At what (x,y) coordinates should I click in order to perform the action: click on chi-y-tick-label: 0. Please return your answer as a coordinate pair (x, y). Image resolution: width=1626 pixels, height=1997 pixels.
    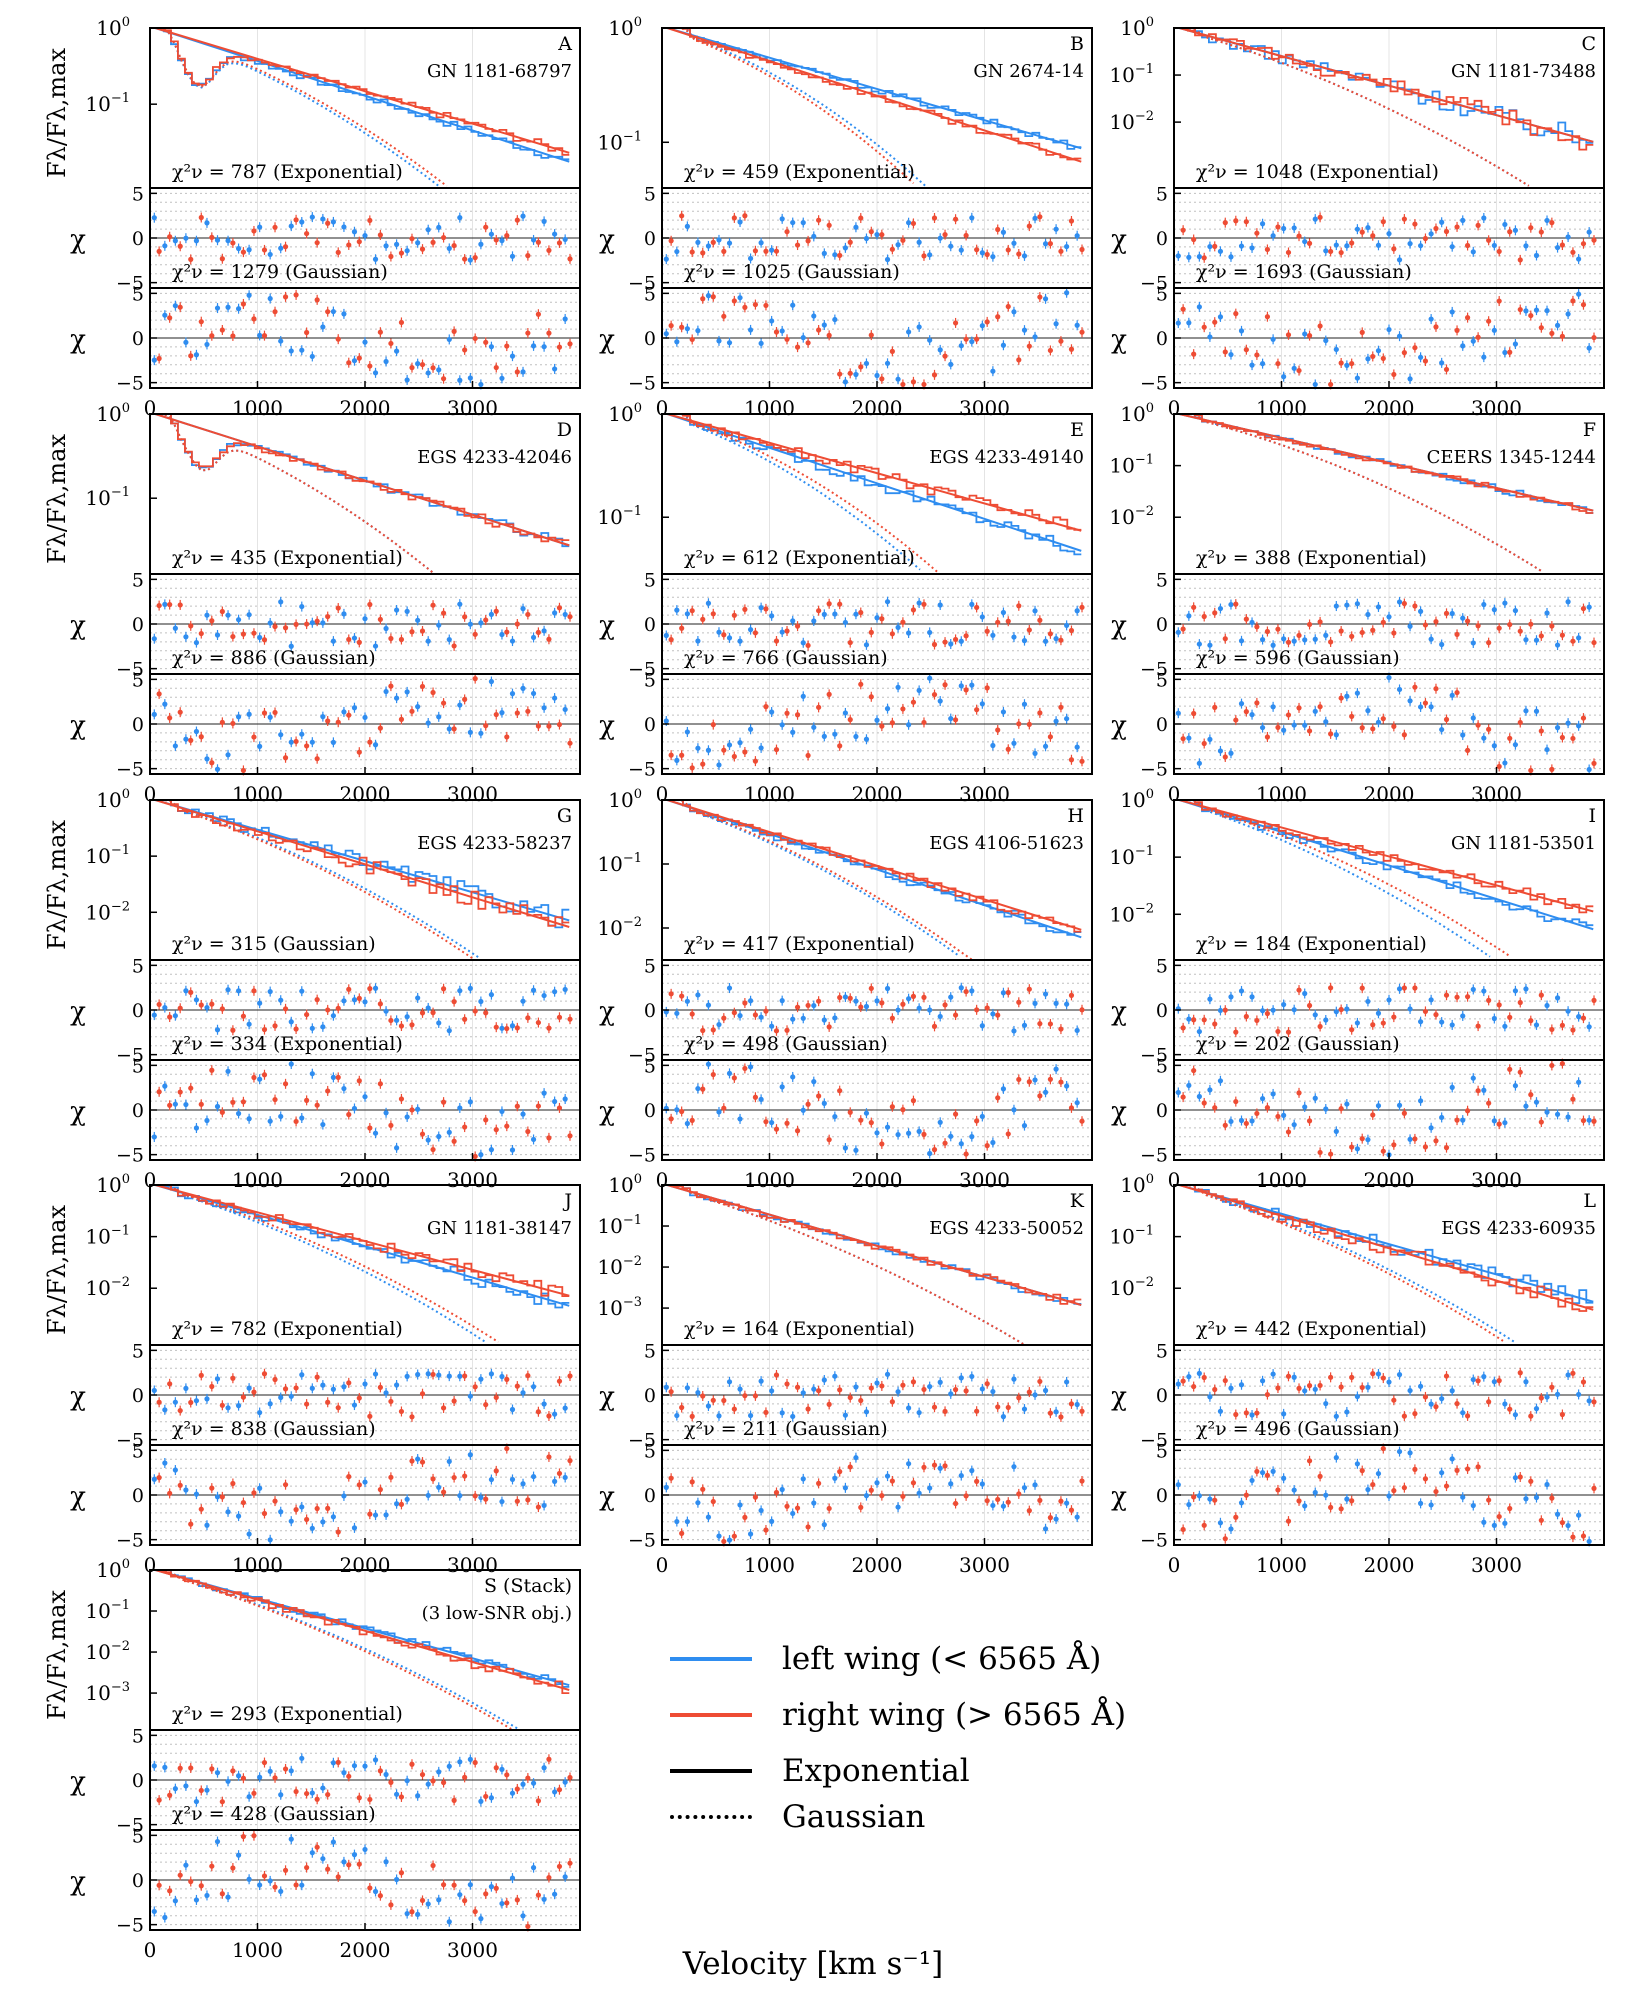
    Looking at the image, I should click on (1162, 1396).